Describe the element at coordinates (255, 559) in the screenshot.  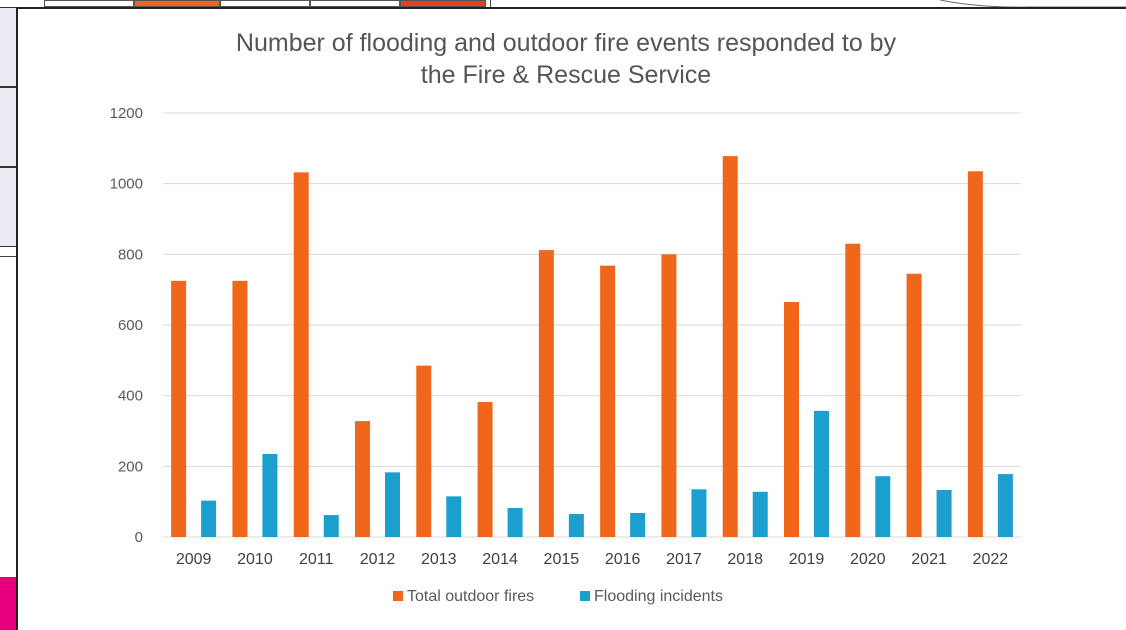
I see `x-tick-label: 2010` at that location.